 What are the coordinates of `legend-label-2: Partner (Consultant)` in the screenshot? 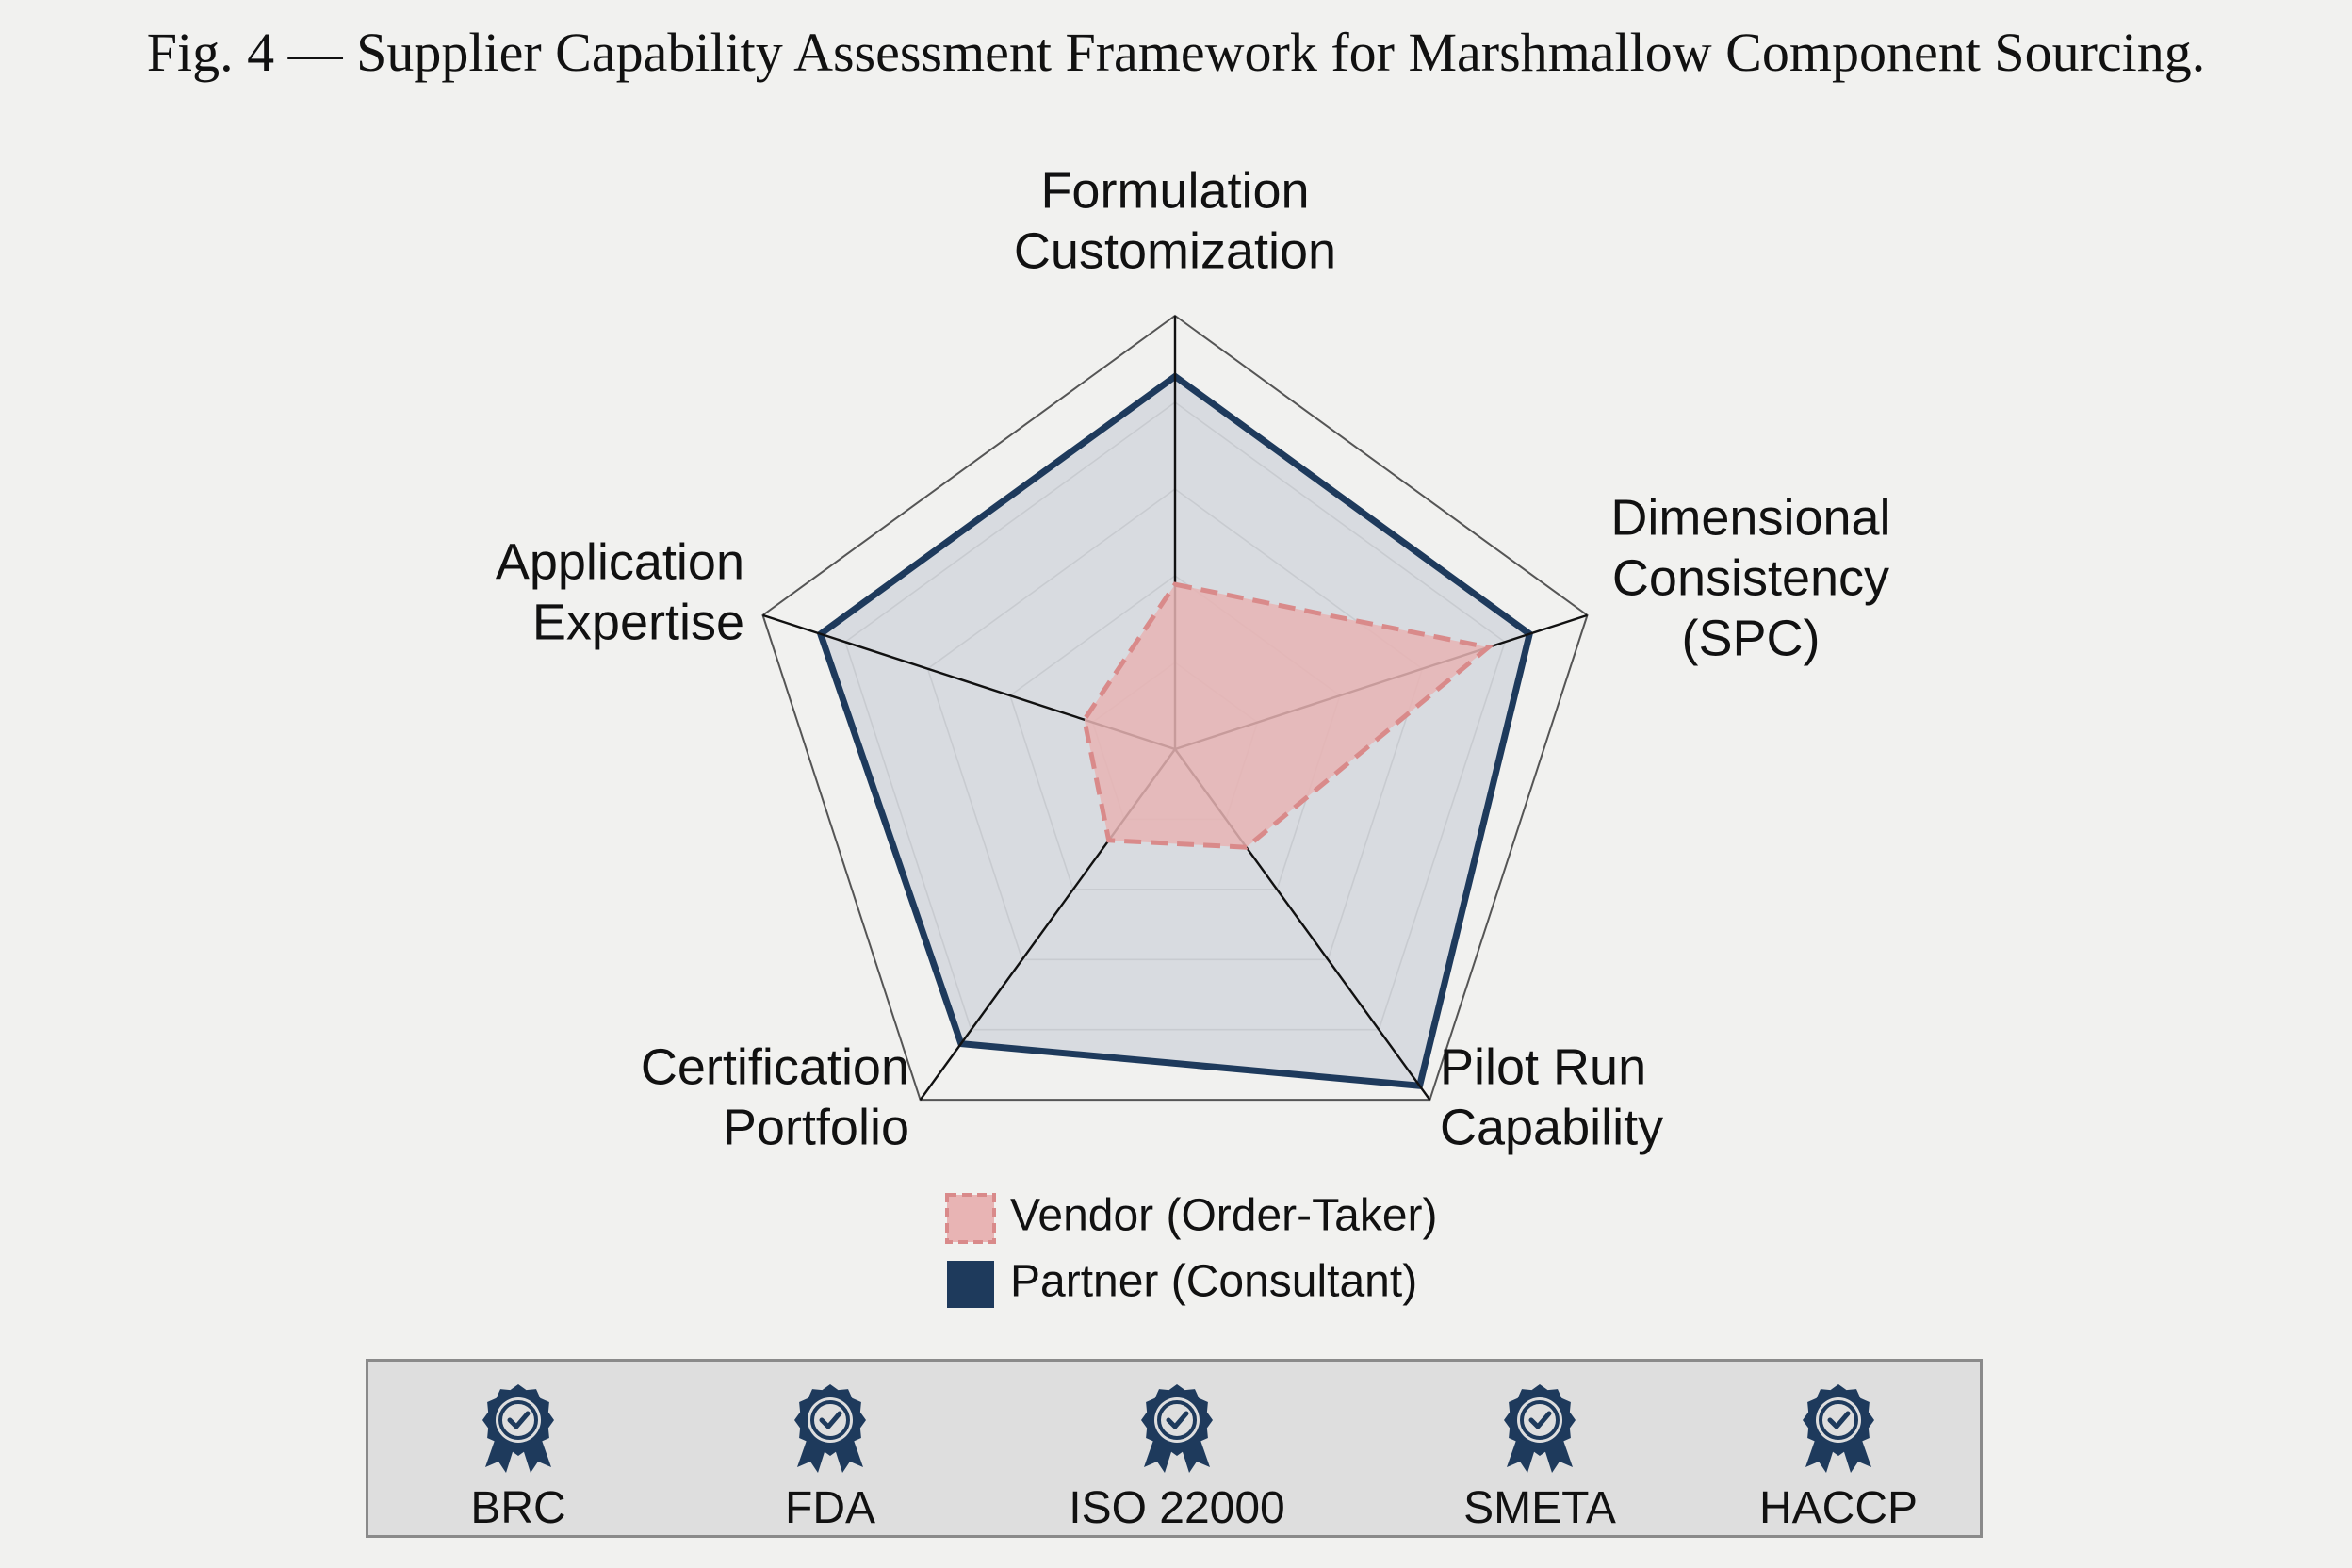 It's located at (1213, 1282).